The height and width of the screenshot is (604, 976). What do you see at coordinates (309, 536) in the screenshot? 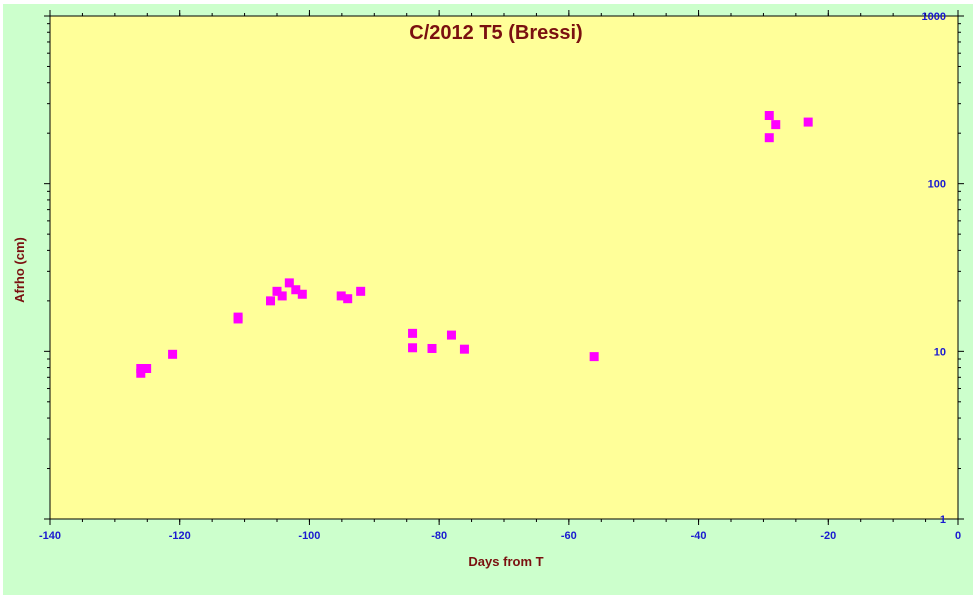
I see `x-tick-label: -100` at bounding box center [309, 536].